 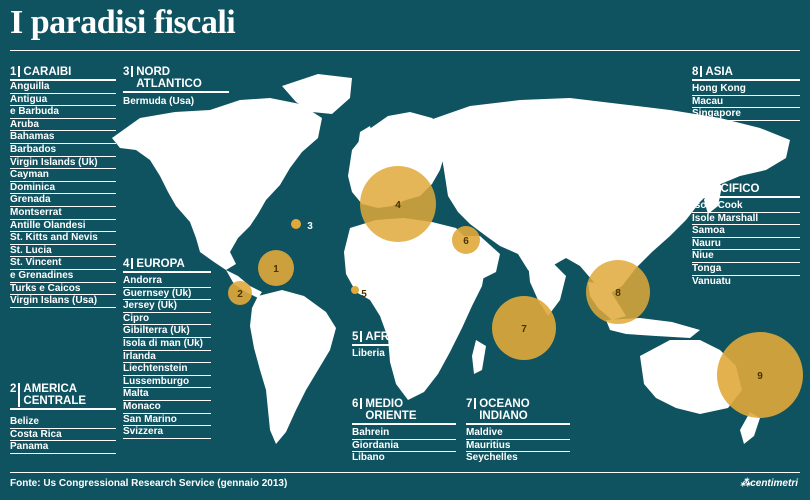 What do you see at coordinates (405, 50) in the screenshot?
I see `title-divider` at bounding box center [405, 50].